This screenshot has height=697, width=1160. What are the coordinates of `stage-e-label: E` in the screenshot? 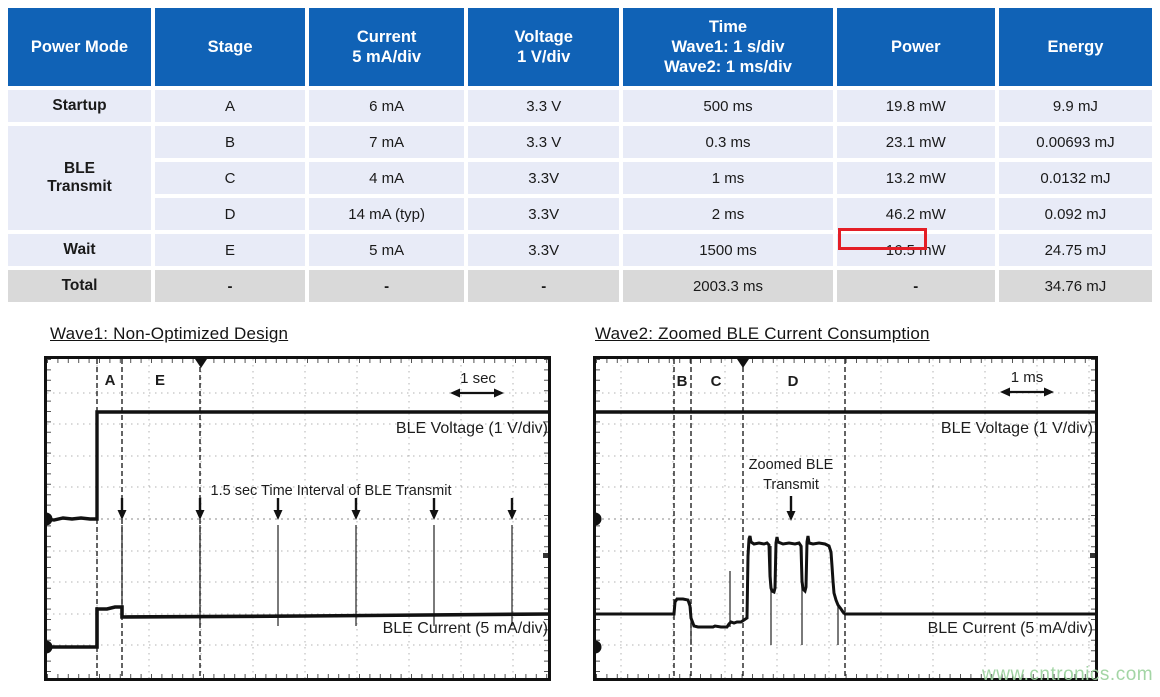 It's located at (160, 380).